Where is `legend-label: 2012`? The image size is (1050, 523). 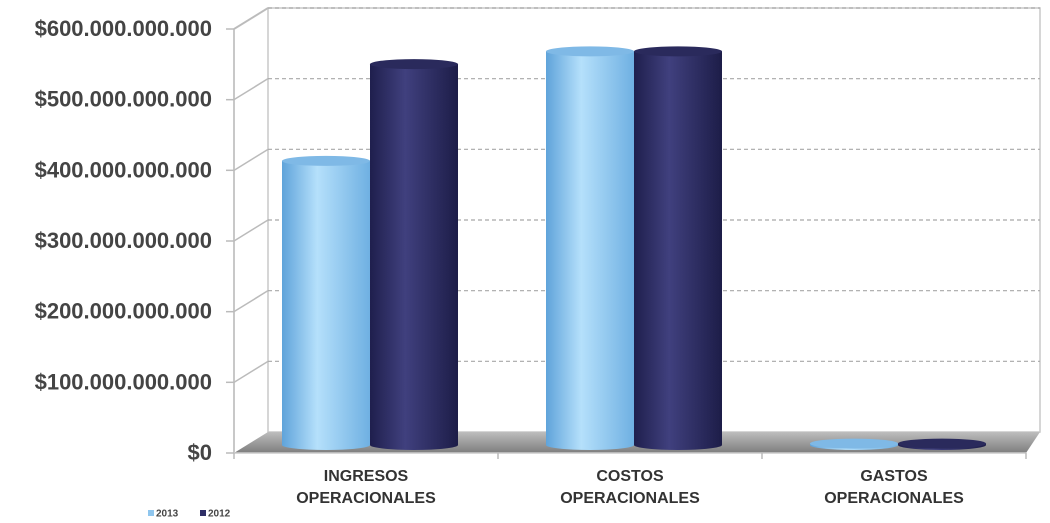
legend-label: 2012 is located at coordinates (219, 514).